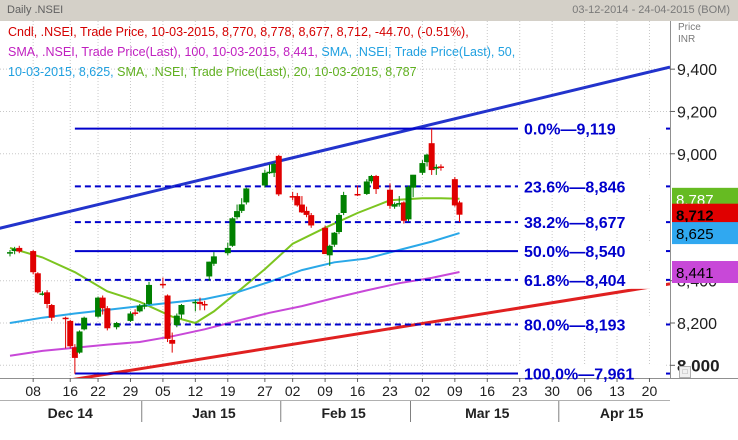 This screenshot has width=738, height=440. I want to click on axis-settings-icon: □, so click(685, 372).